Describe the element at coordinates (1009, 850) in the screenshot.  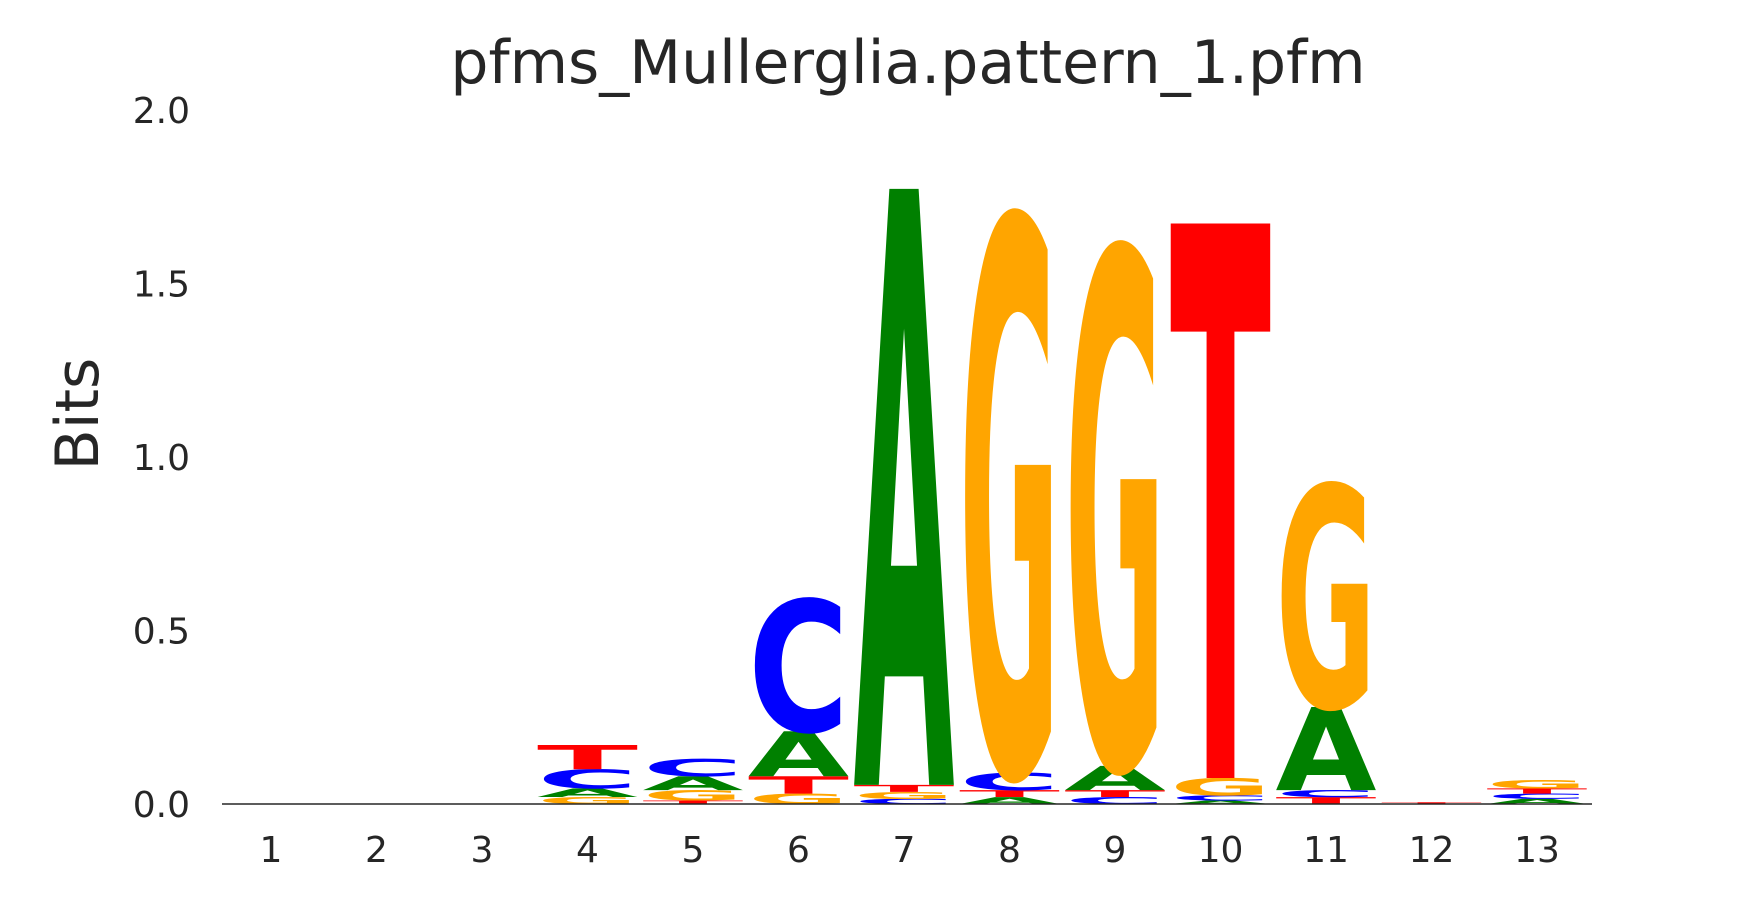
I see `x-tick-label: 8` at that location.